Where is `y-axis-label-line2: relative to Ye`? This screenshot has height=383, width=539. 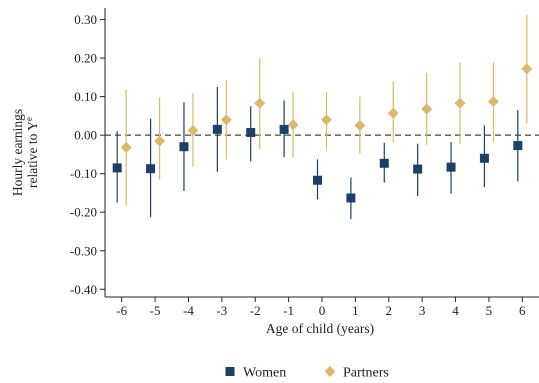
y-axis-label-line2: relative to Ye is located at coordinates (32, 152).